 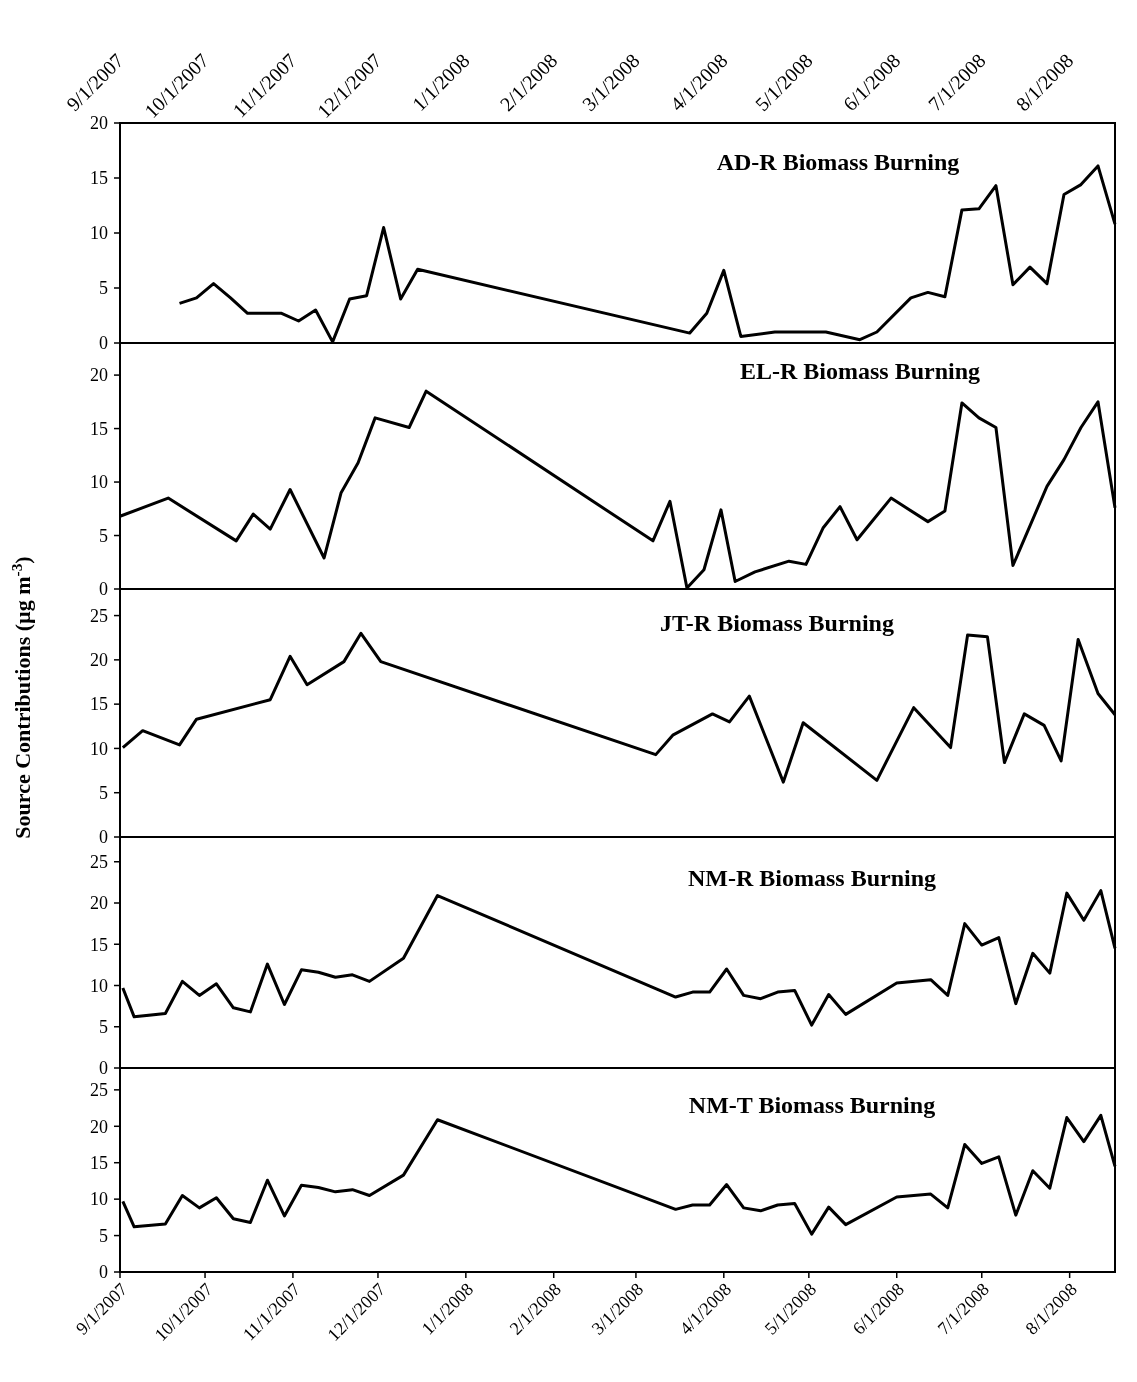 I want to click on text: JT-R Biomass Burning, so click(x=777, y=623).